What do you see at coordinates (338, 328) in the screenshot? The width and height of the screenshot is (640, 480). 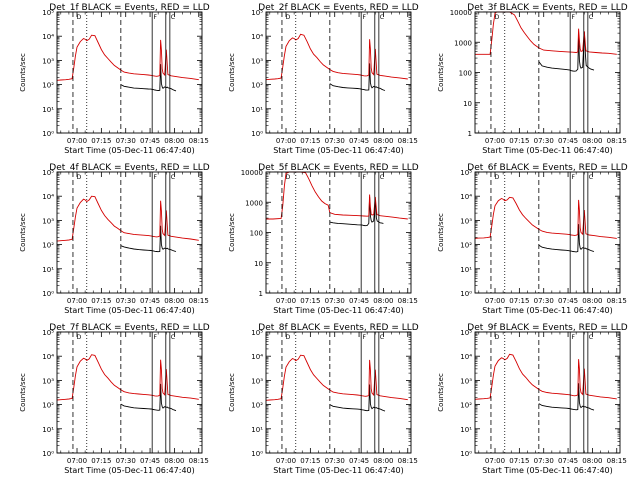 I see `panel-title: Det_8f BLACK = Events, RED = LLD` at bounding box center [338, 328].